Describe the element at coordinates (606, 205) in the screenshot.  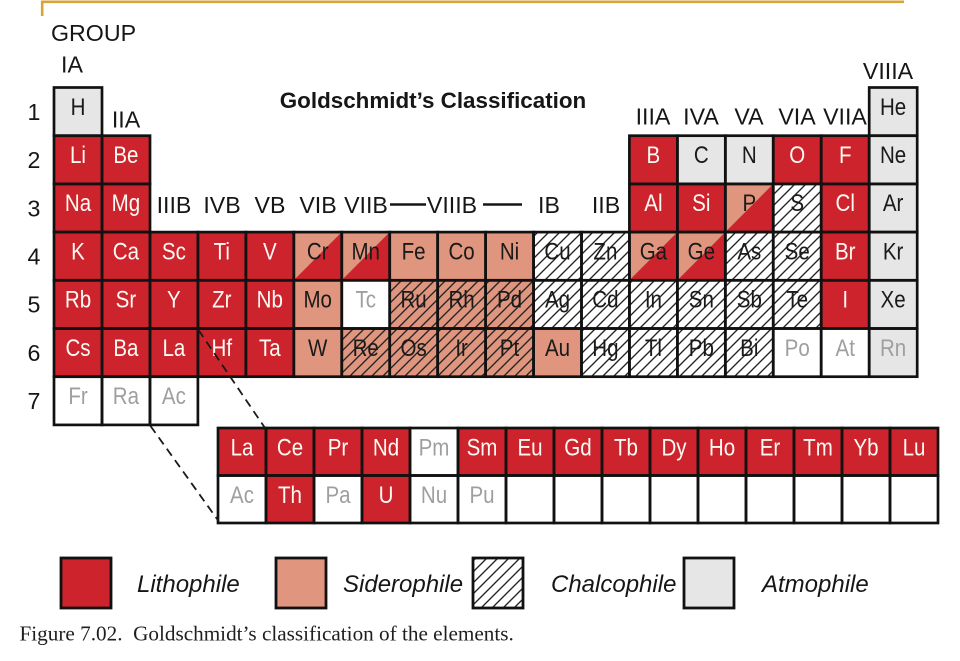
I see `svg-text: IIB` at that location.